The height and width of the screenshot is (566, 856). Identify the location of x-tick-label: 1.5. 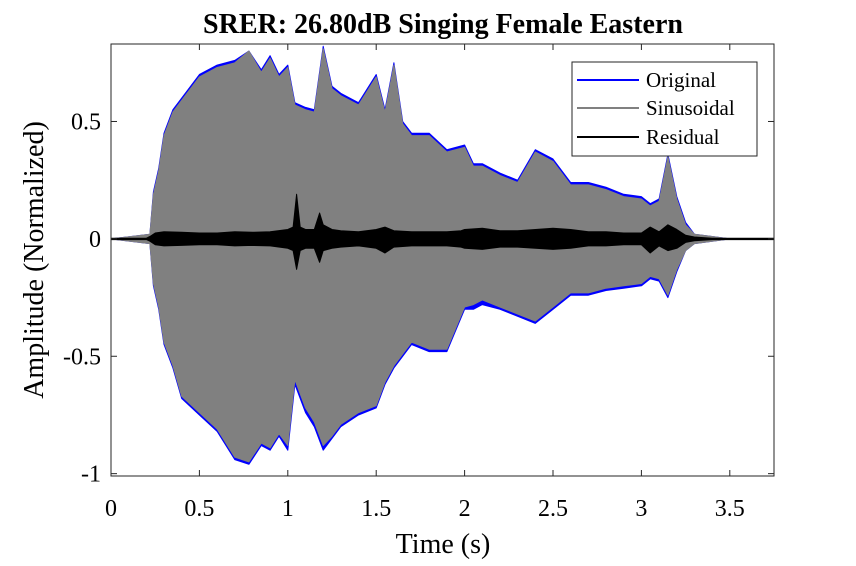
(376, 509).